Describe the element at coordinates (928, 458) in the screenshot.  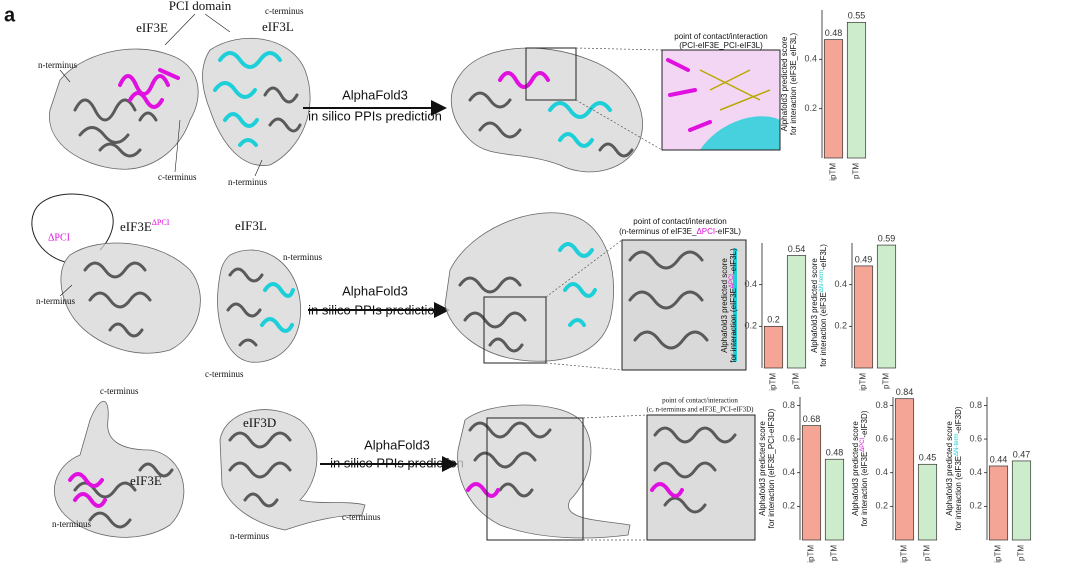
I see `value-label: 0.45` at that location.